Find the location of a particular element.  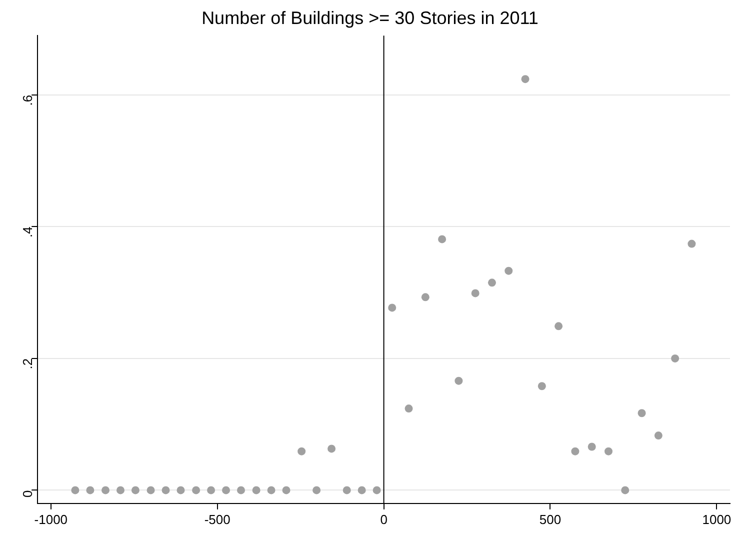

x-tick-label: -500 is located at coordinates (217, 519).